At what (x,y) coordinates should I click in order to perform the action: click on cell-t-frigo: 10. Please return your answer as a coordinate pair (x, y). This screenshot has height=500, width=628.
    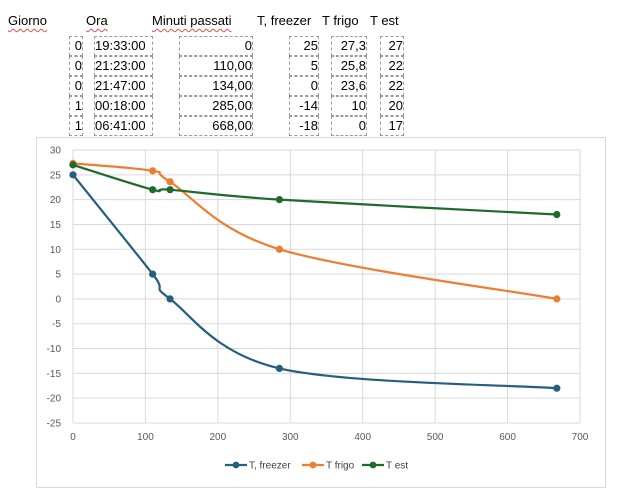
    Looking at the image, I should click on (349, 106).